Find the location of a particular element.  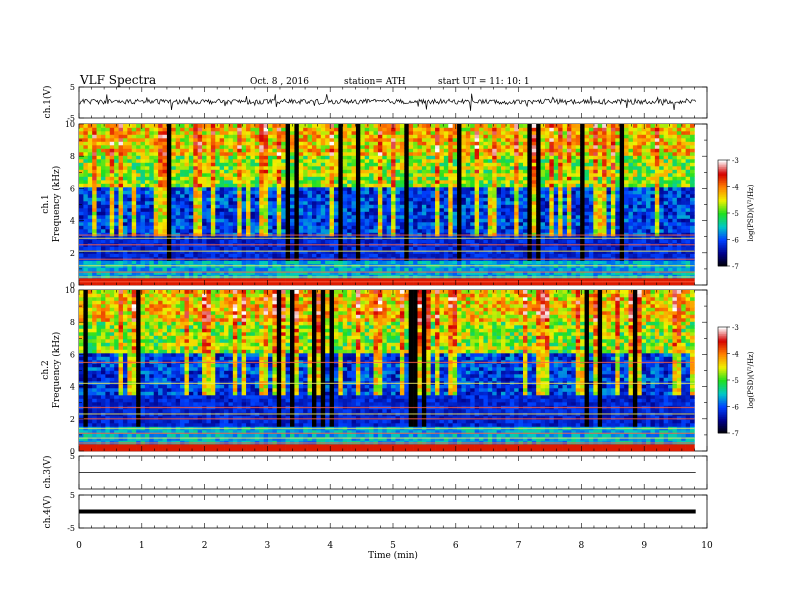

colorbar-tick-label: -4 is located at coordinates (735, 188).